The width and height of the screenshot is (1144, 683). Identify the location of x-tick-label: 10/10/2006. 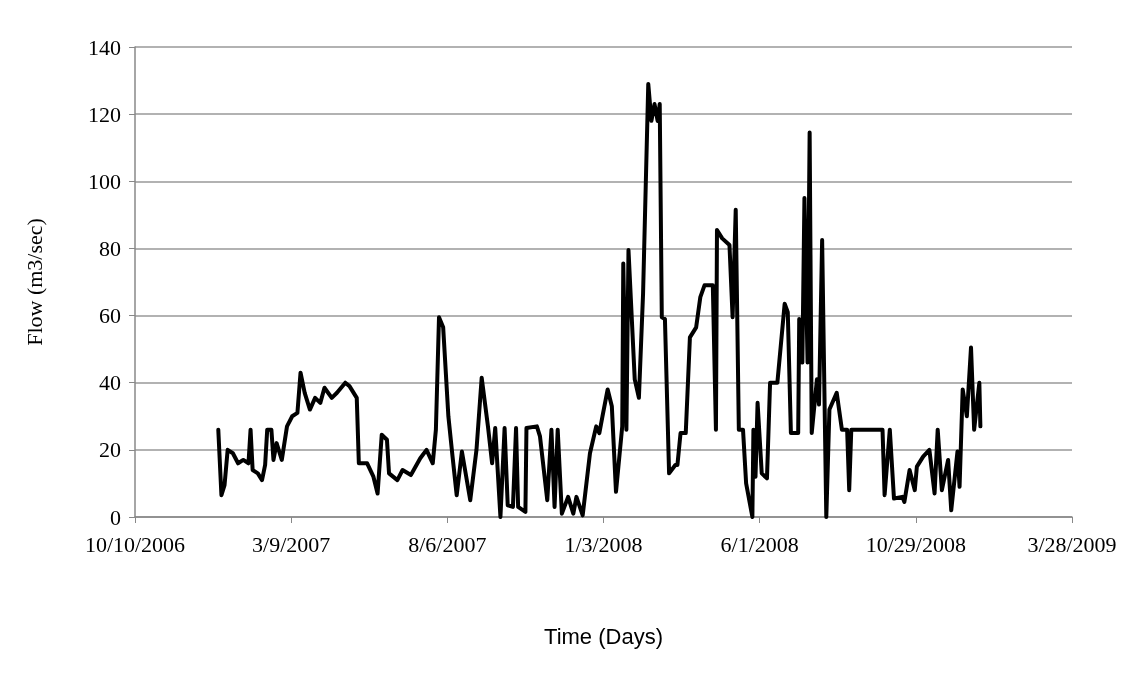
(135, 544).